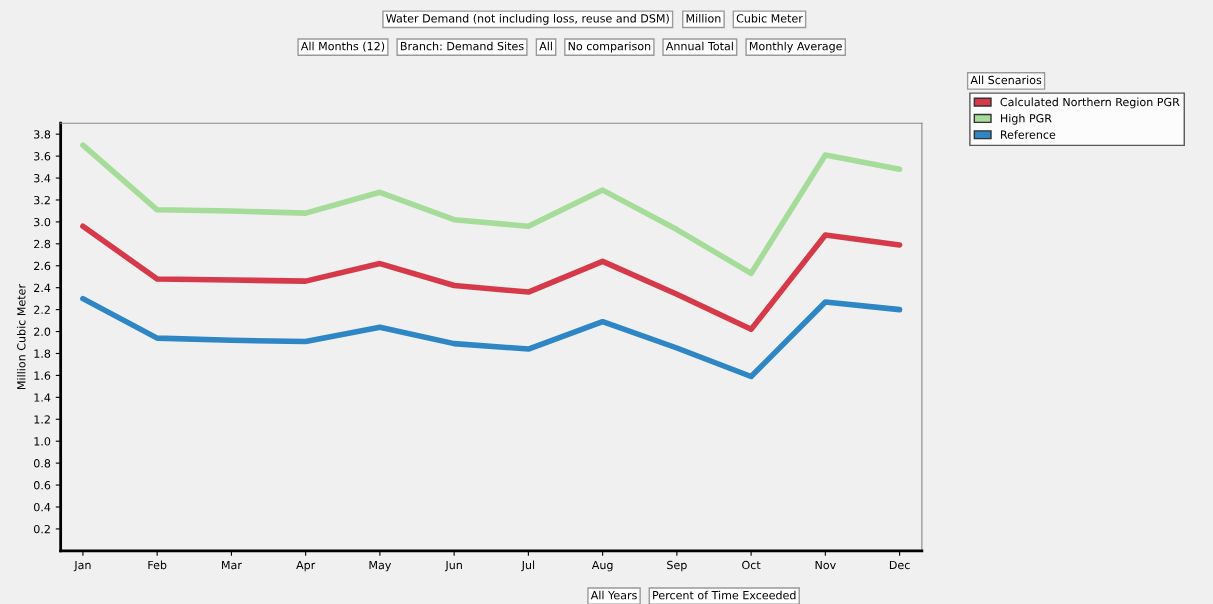  I want to click on legend-label: Calculated Northern Region PGR, so click(1090, 103).